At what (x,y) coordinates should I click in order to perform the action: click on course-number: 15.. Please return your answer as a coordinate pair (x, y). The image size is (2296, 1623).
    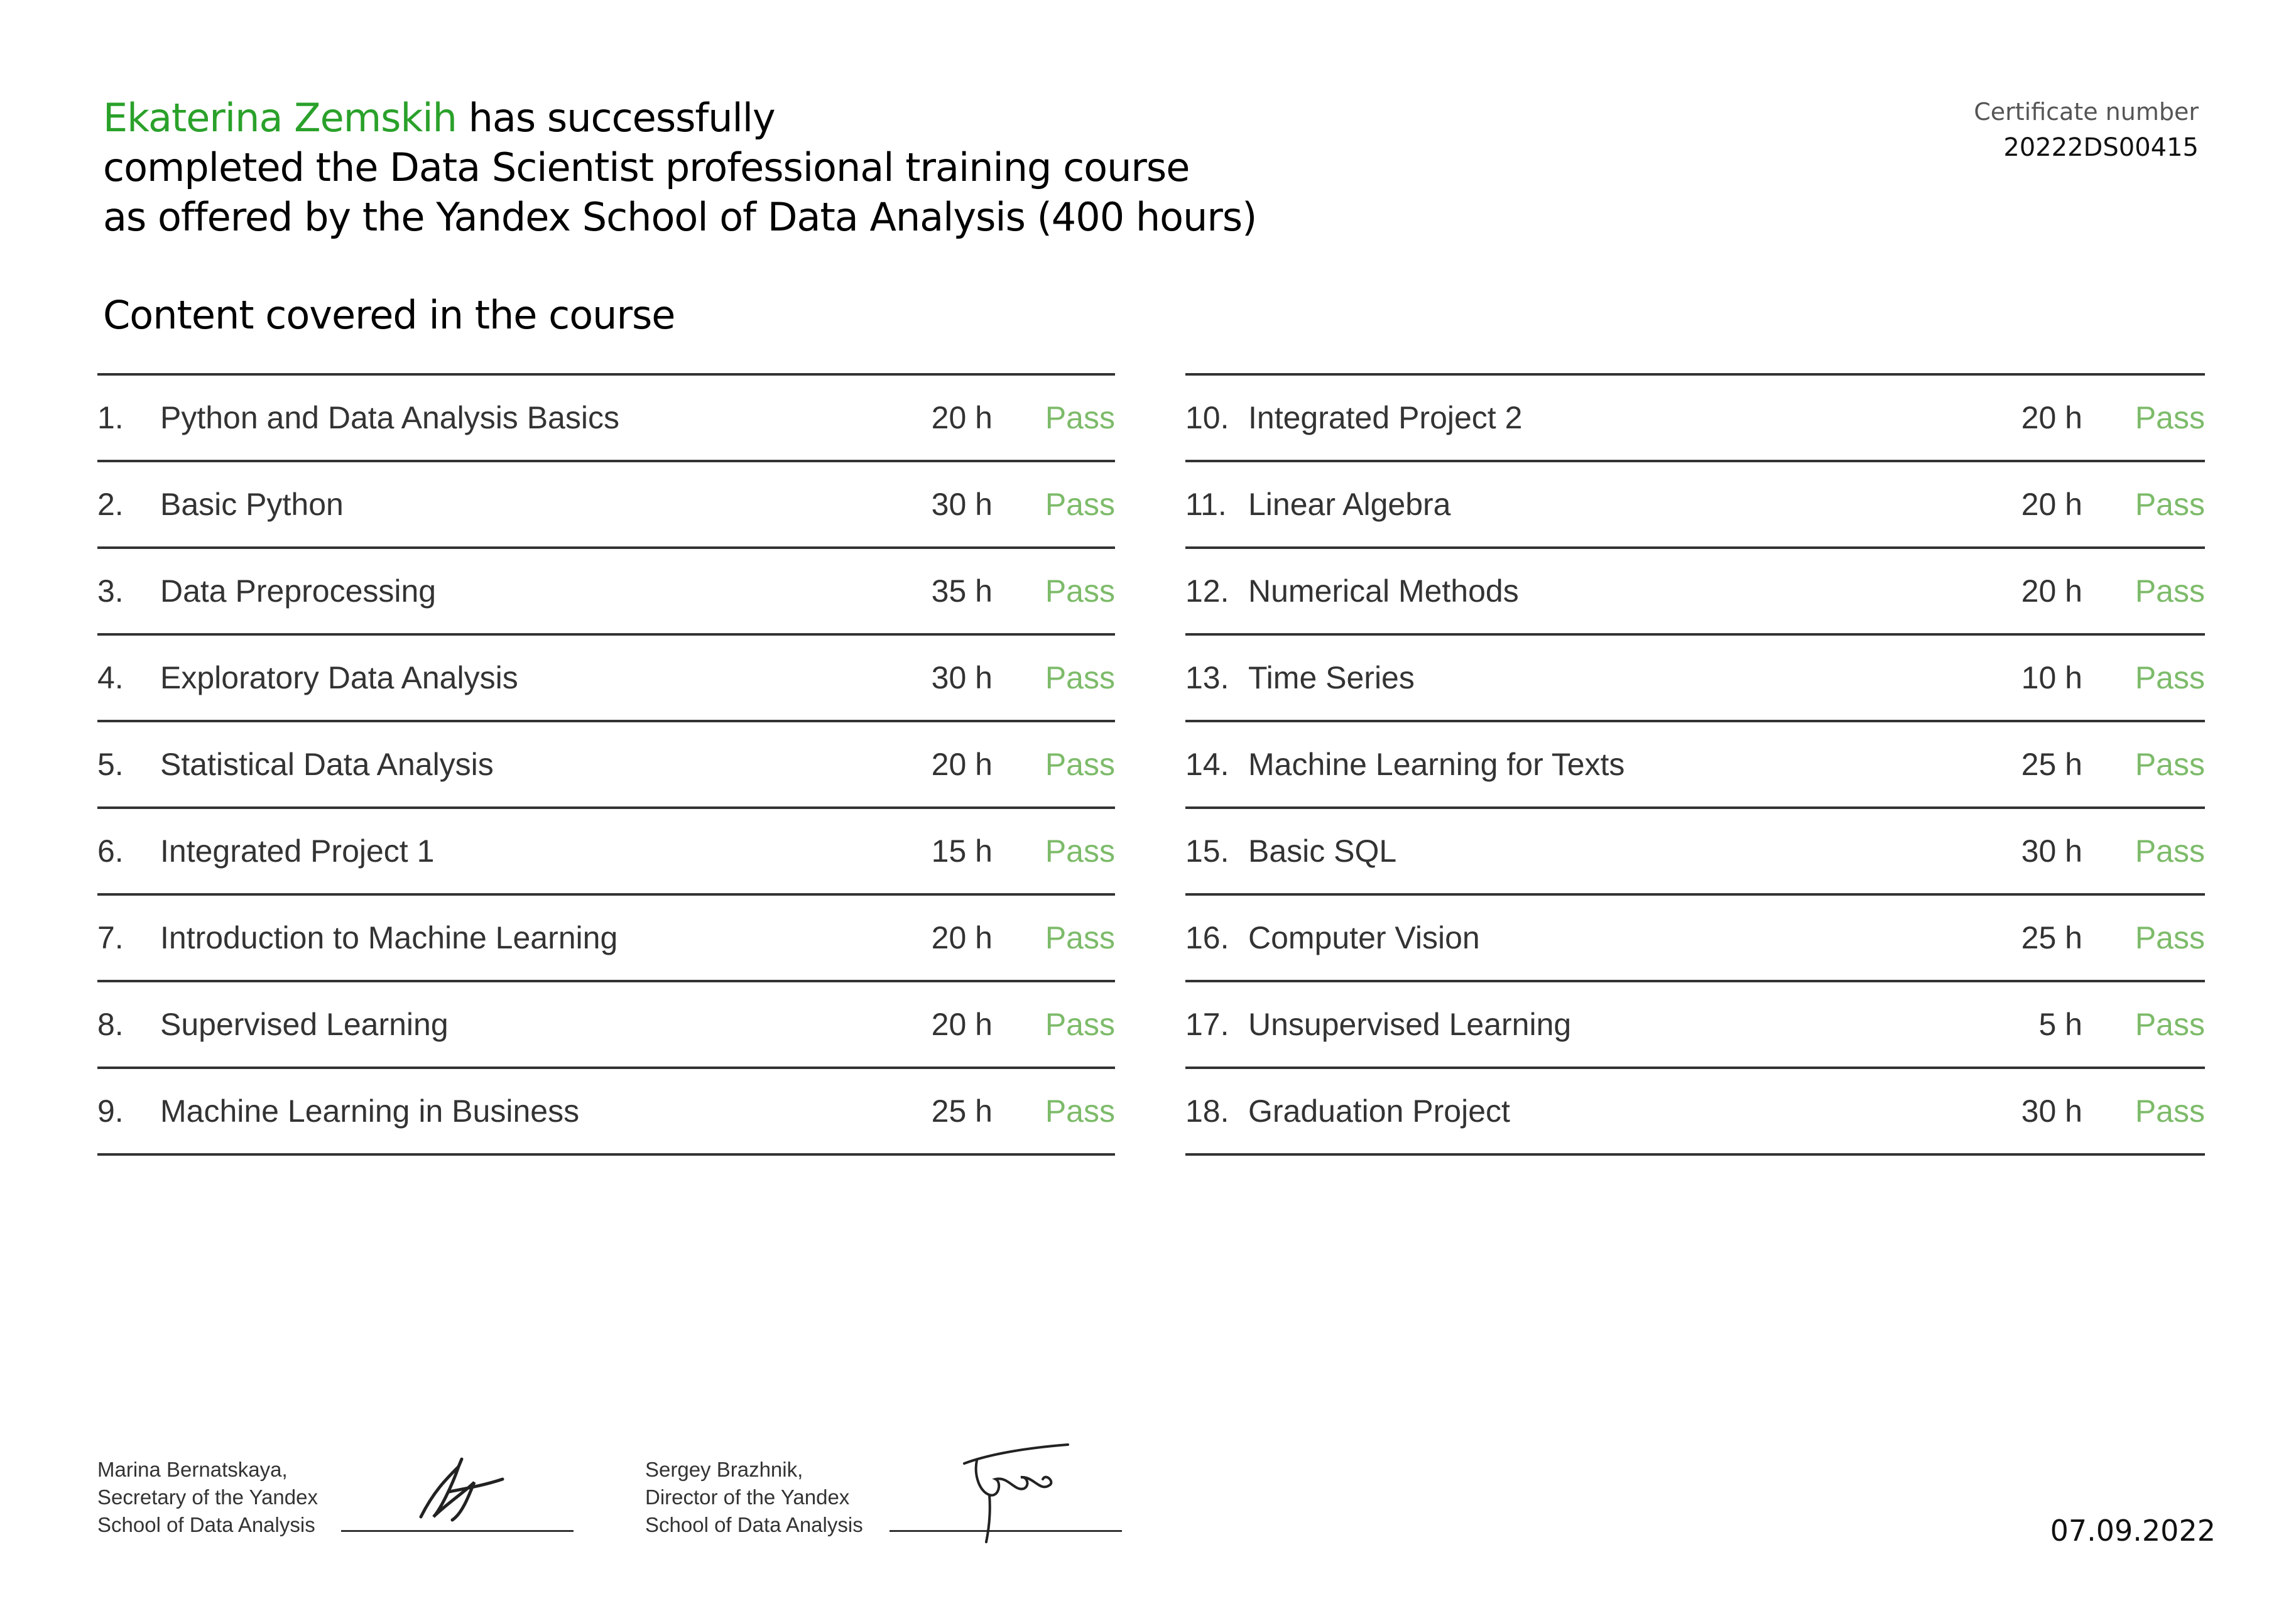
    Looking at the image, I should click on (1207, 851).